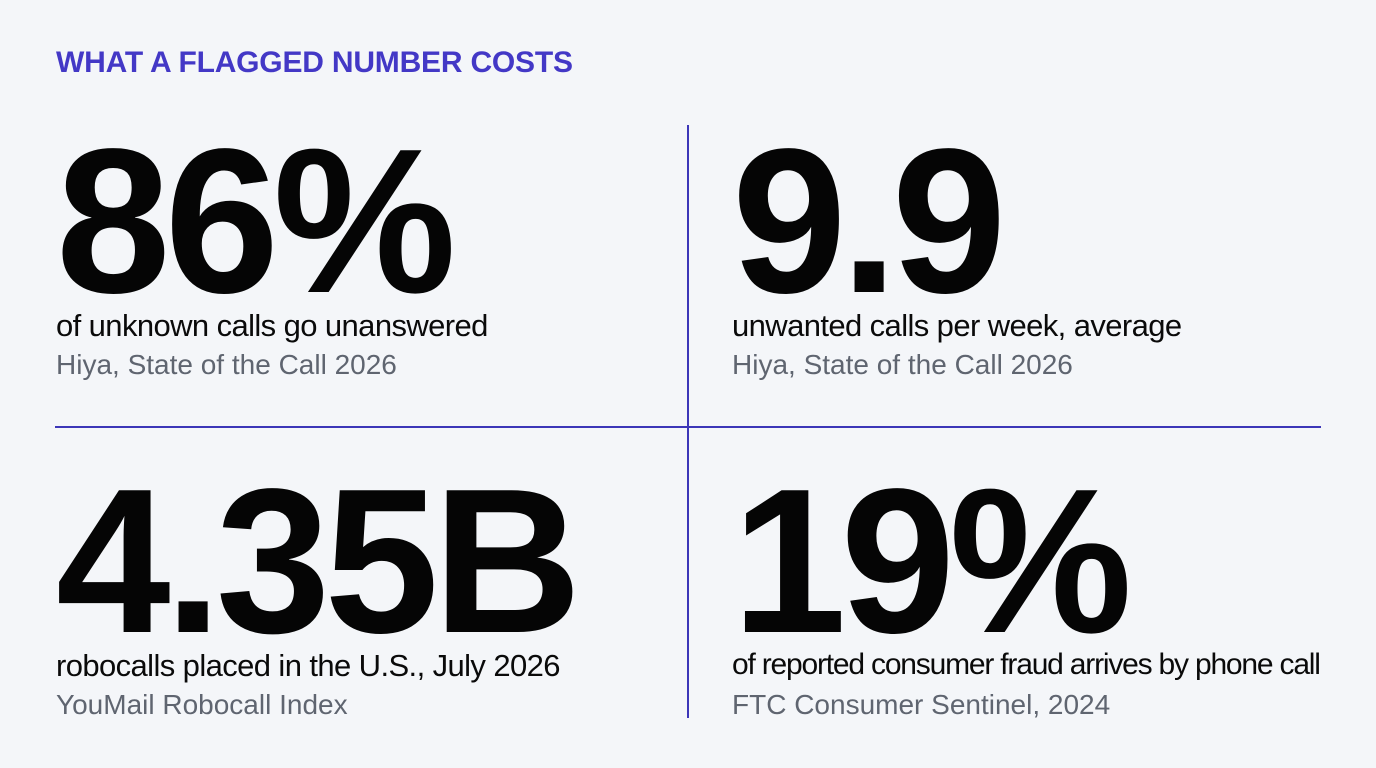 The height and width of the screenshot is (768, 1376). I want to click on vertical-divider, so click(688, 421).